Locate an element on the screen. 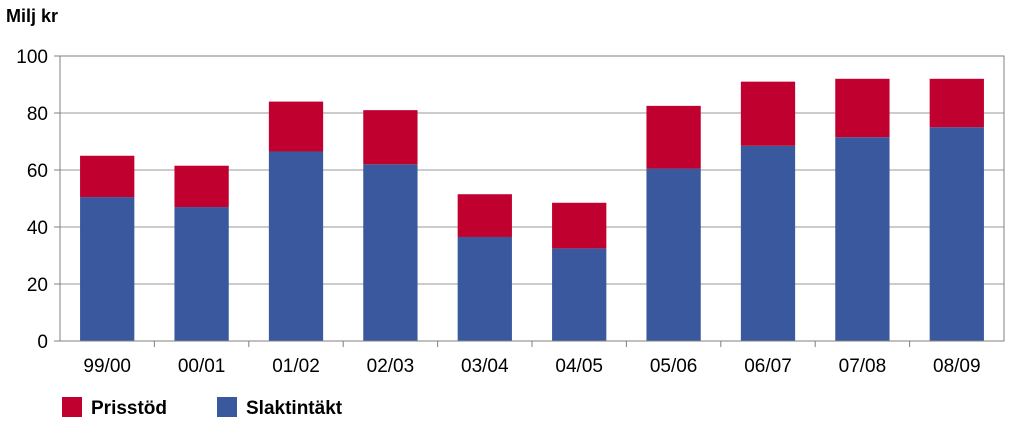  x-tick-label: 03/04 is located at coordinates (485, 366).